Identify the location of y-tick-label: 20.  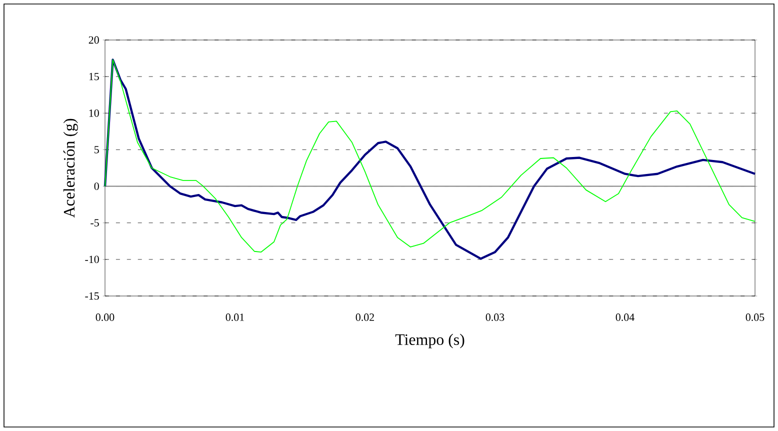
(93, 40).